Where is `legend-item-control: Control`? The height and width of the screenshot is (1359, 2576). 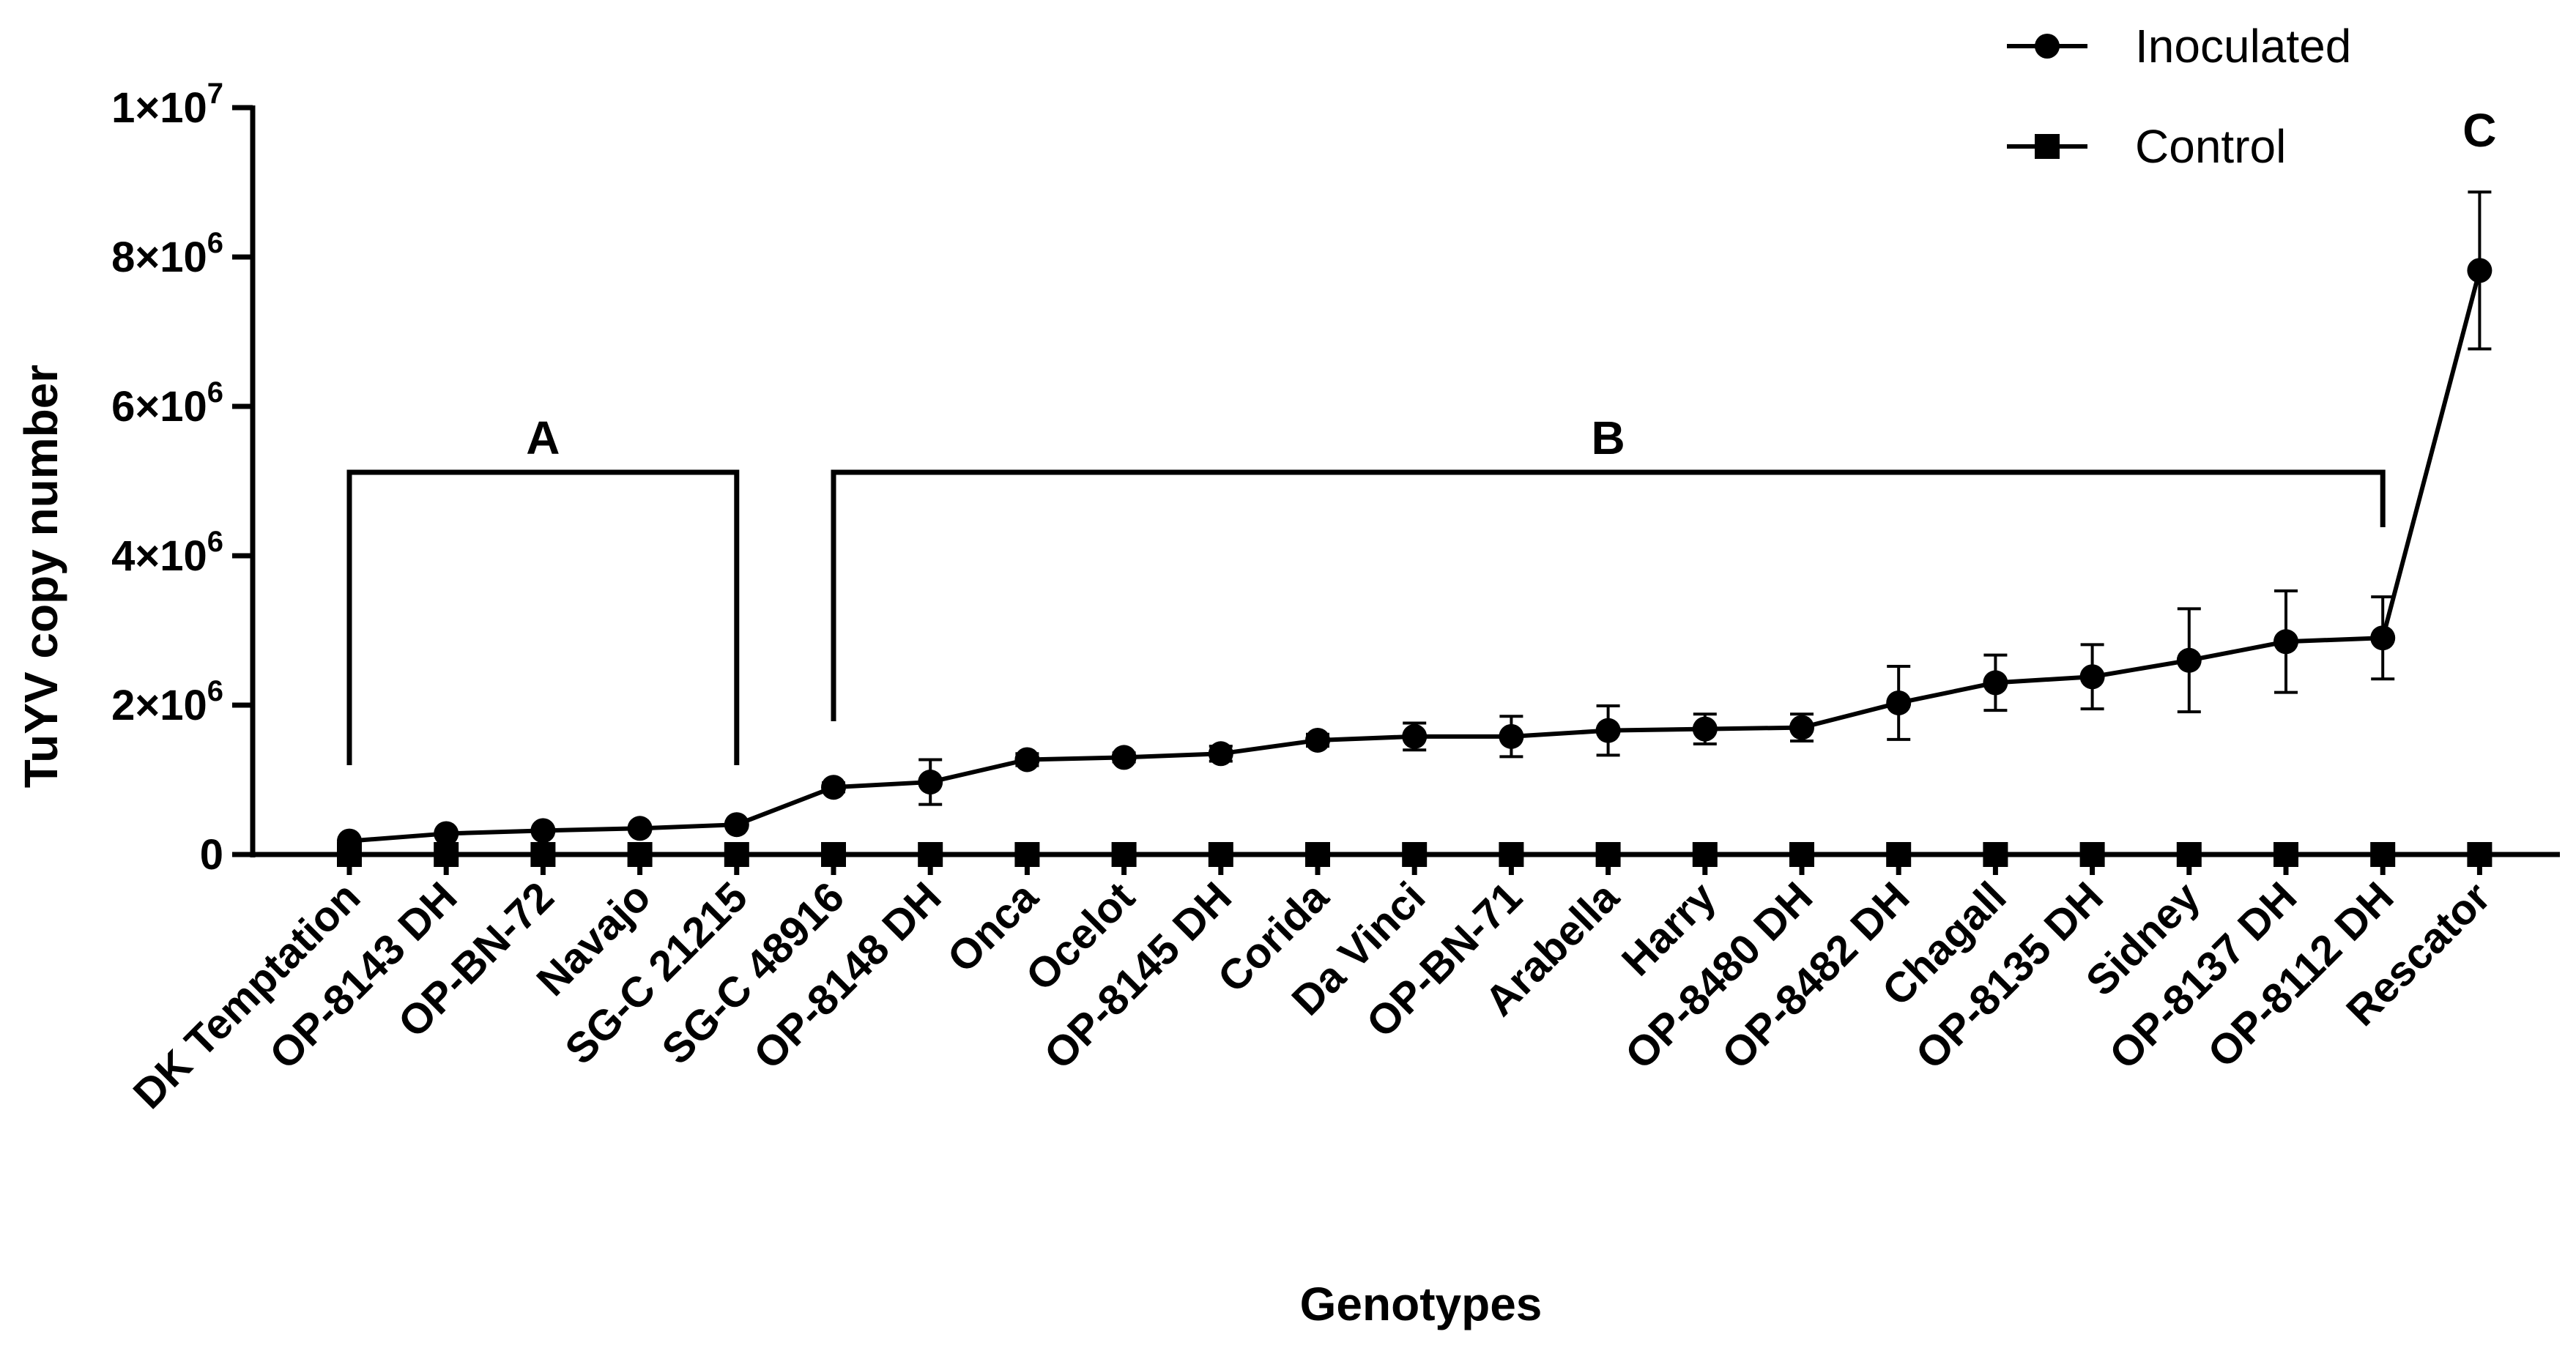 legend-item-control: Control is located at coordinates (2146, 146).